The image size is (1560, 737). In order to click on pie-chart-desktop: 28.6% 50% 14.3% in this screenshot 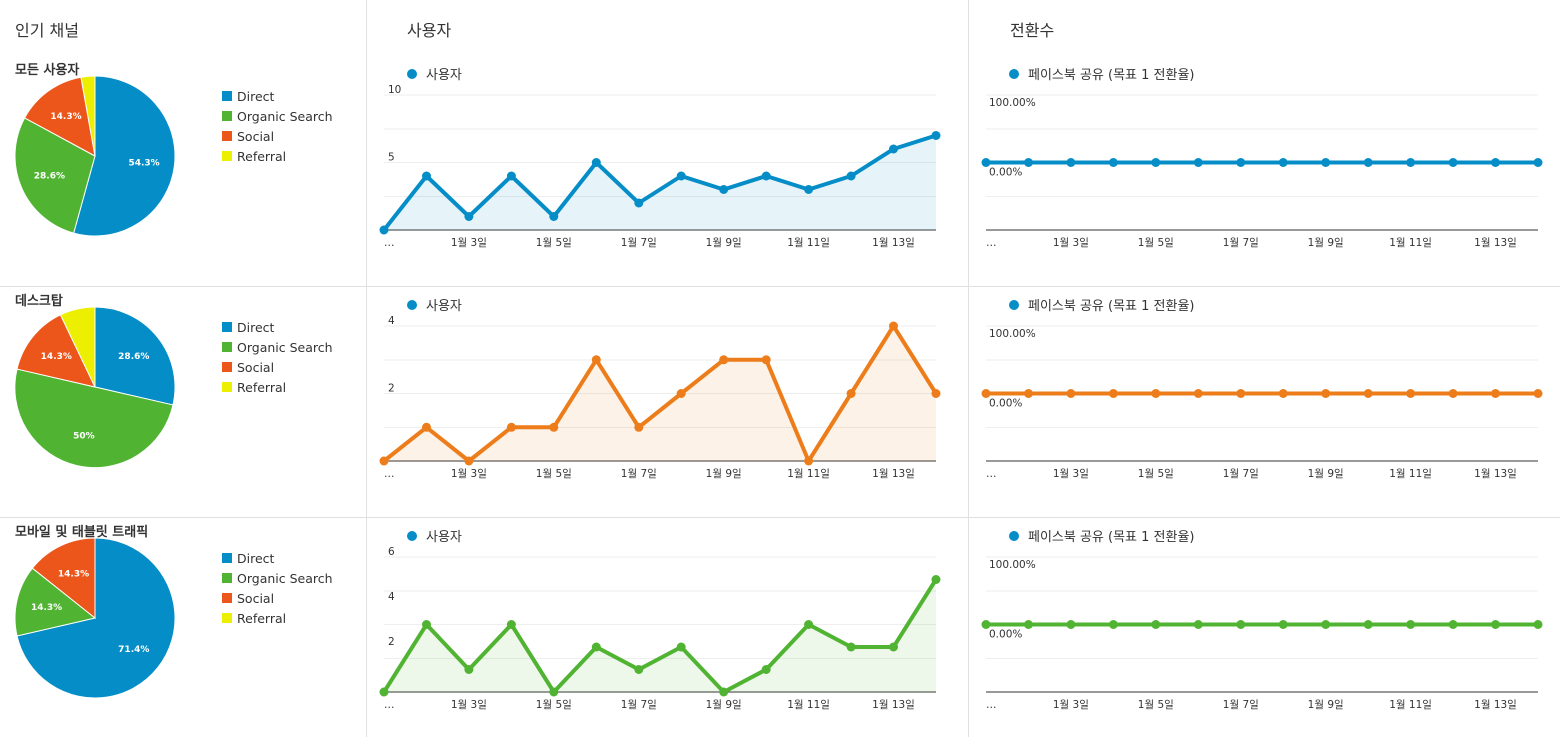, I will do `click(95, 387)`.